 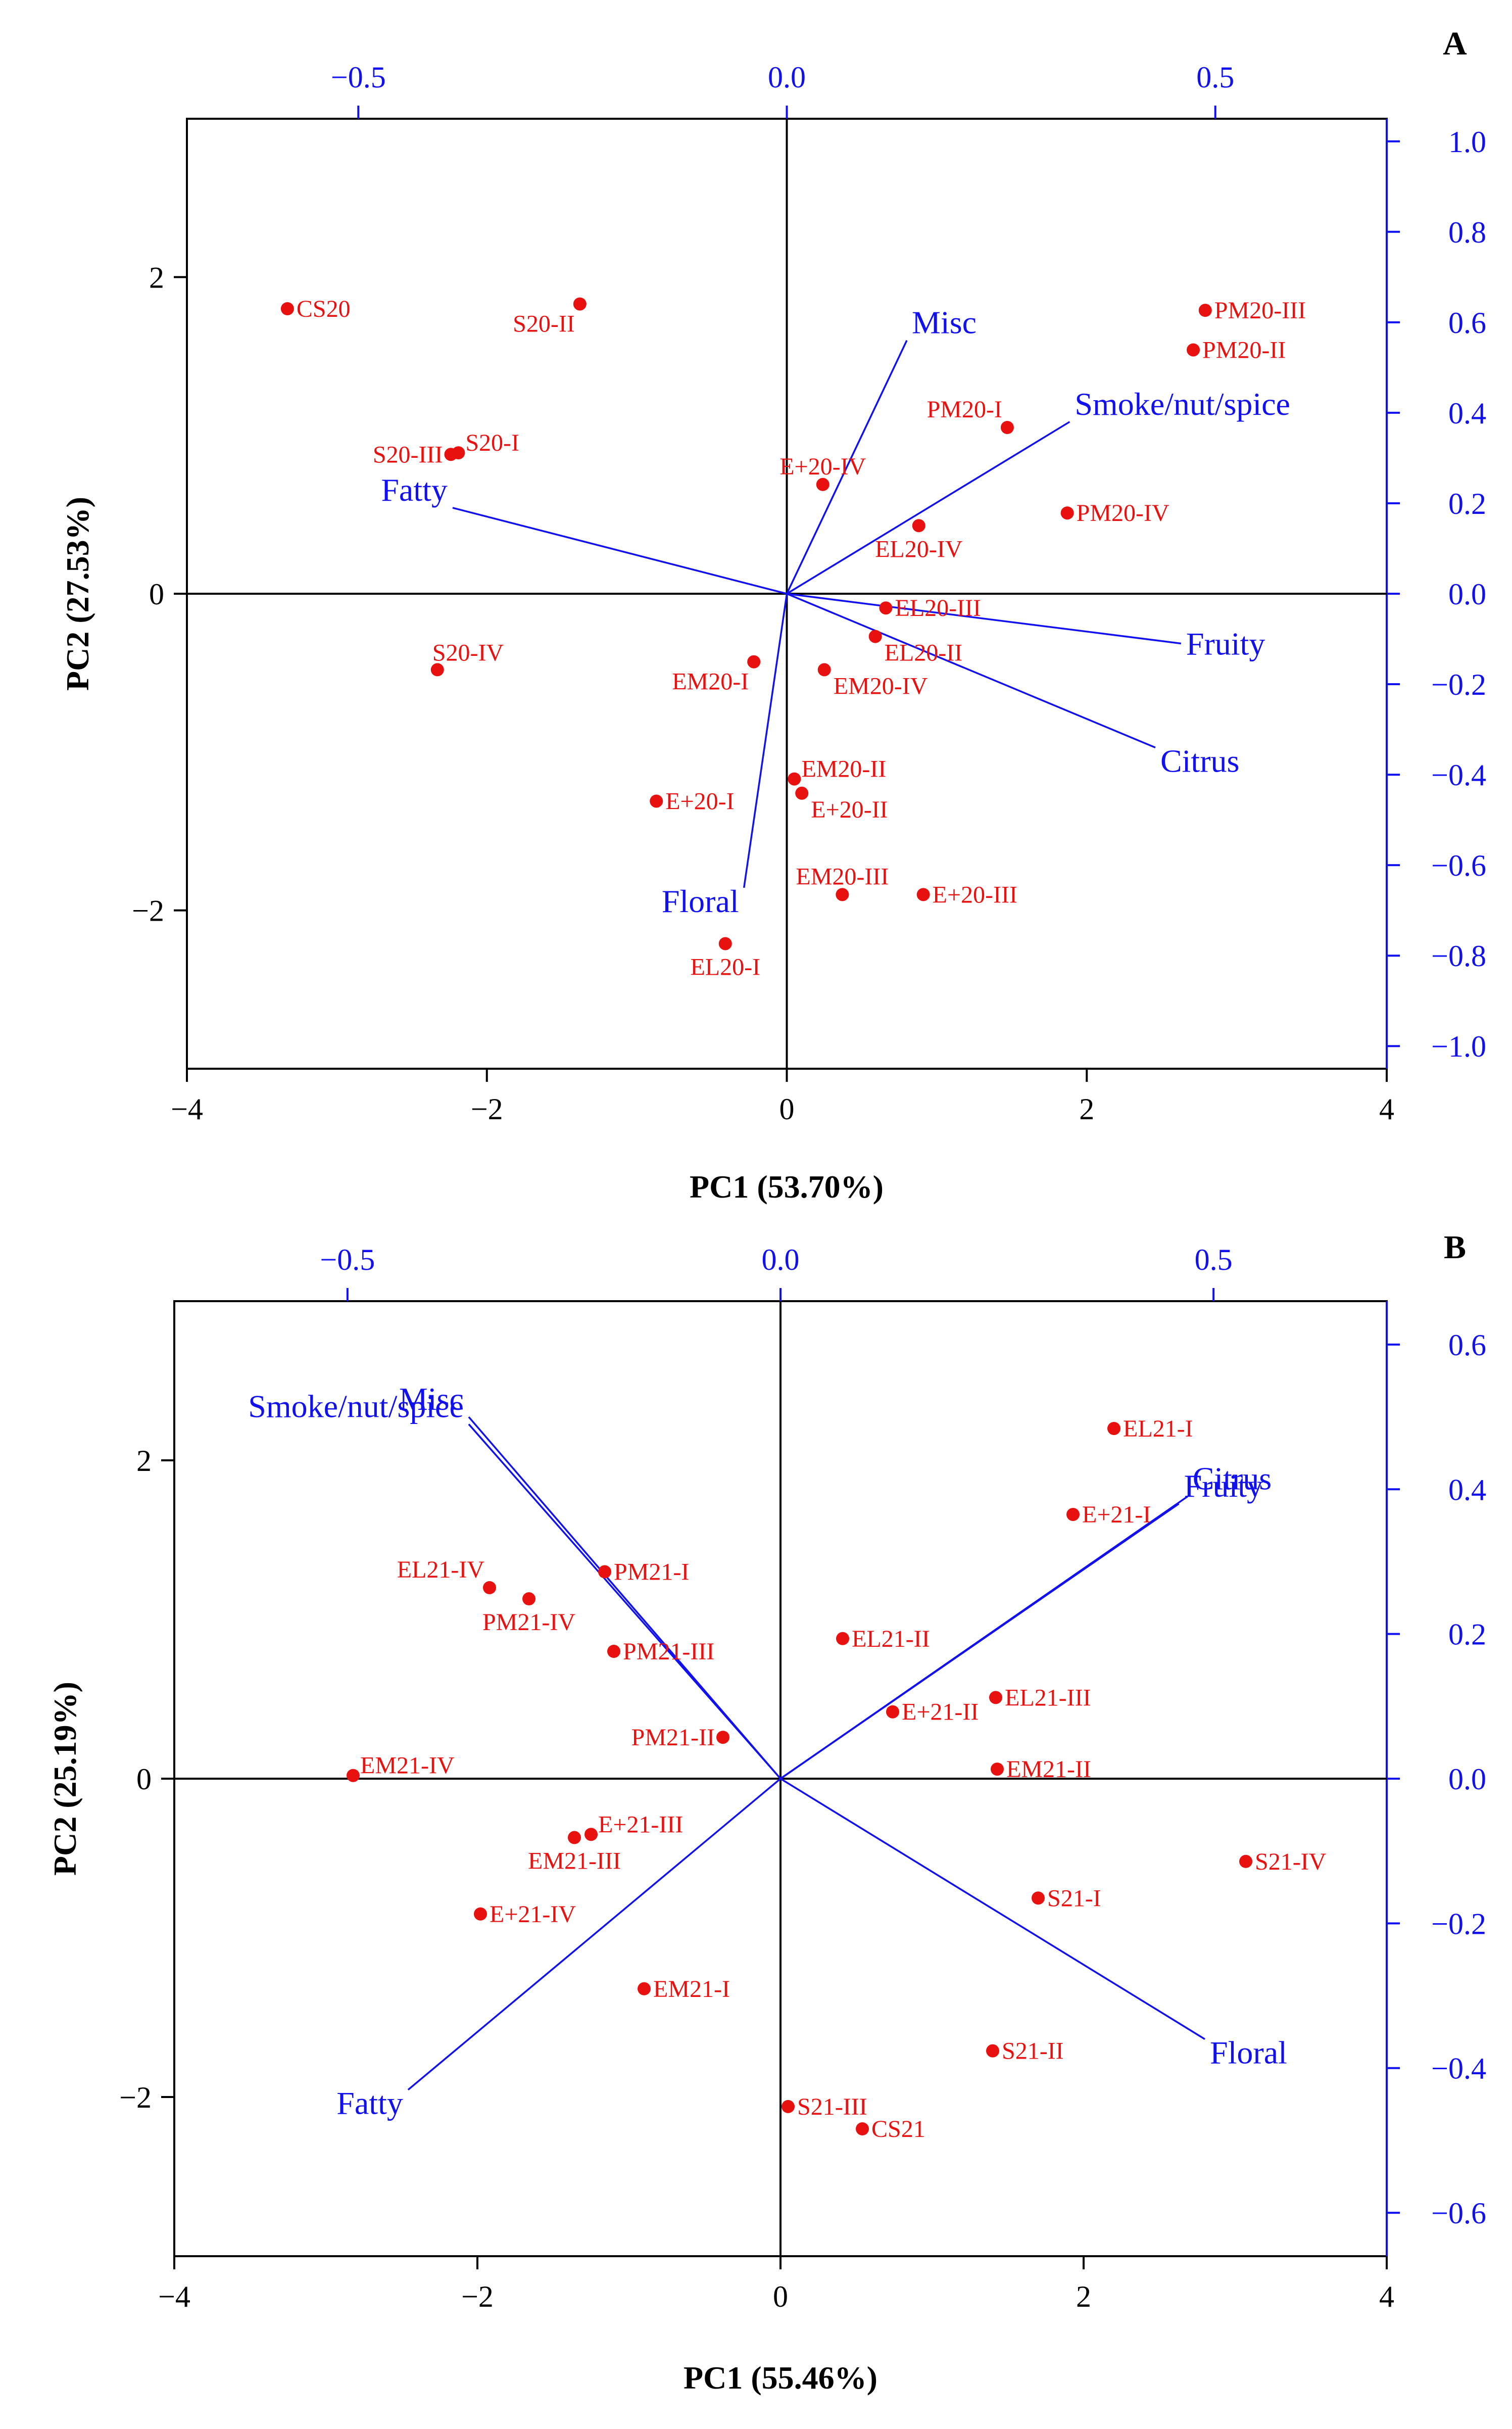 What do you see at coordinates (135, 2097) in the screenshot?
I see `y-tick-label-b: −2` at bounding box center [135, 2097].